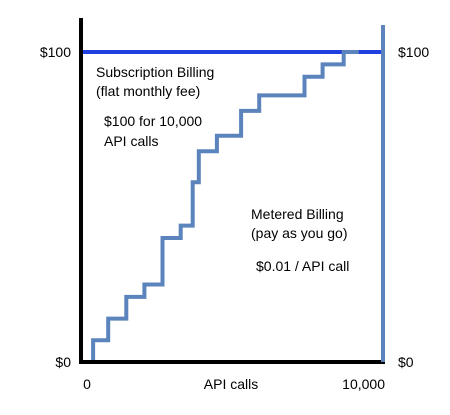 This screenshot has height=415, width=450. Describe the element at coordinates (299, 233) in the screenshot. I see `annotation-metered-sub: (pay as you go)` at that location.